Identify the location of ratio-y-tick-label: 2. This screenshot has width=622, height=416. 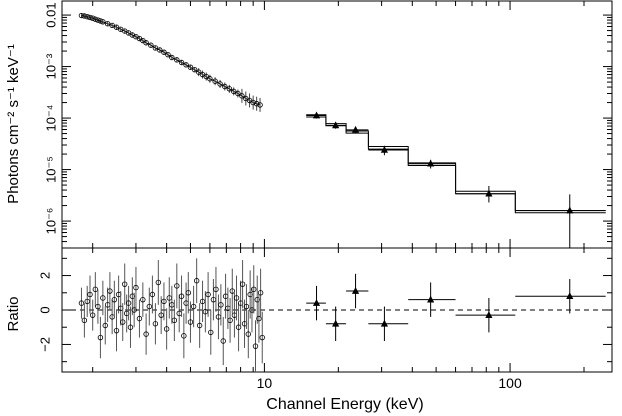
(44, 275).